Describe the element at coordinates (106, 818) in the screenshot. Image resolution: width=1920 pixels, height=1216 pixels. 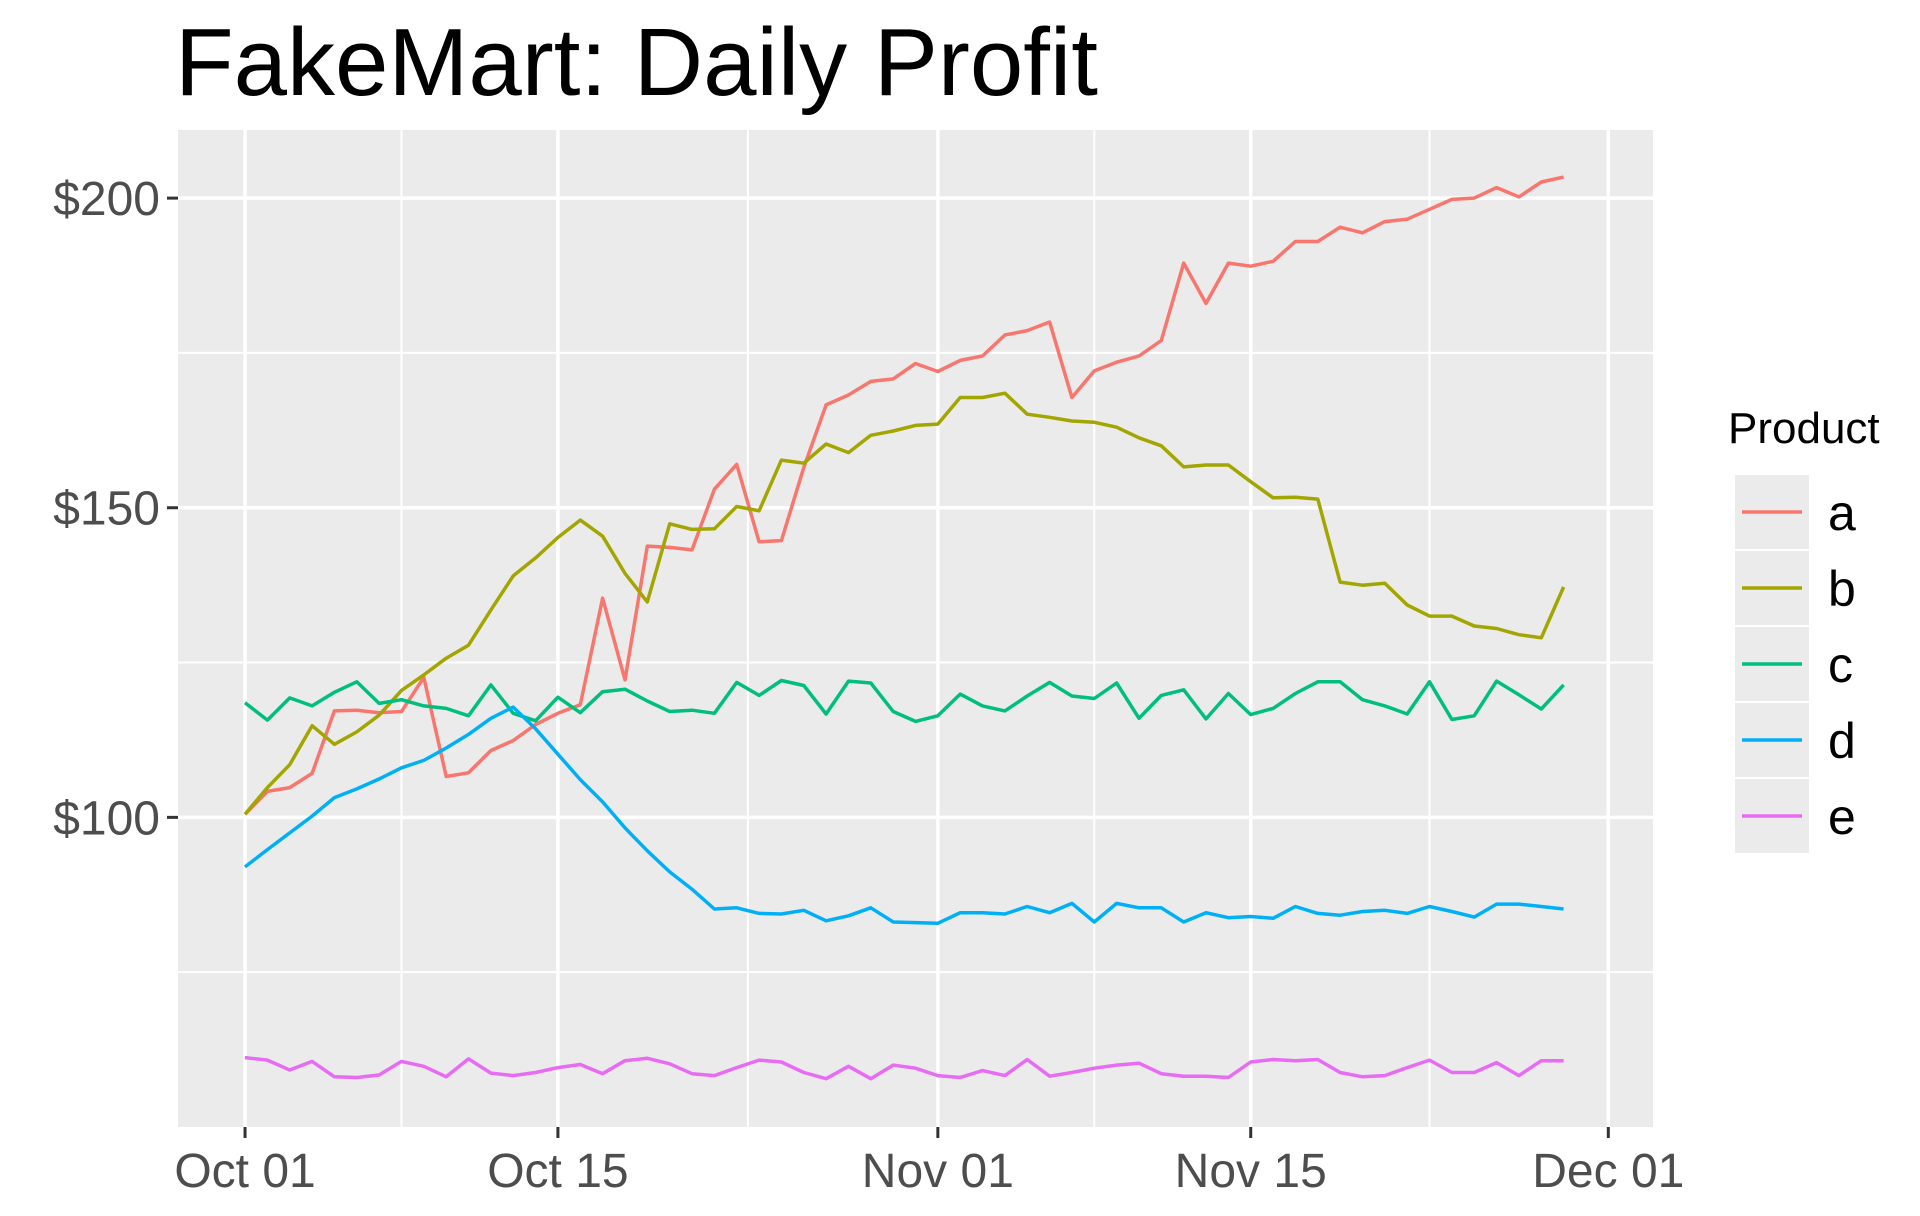
I see `y-tick-label: $100` at that location.